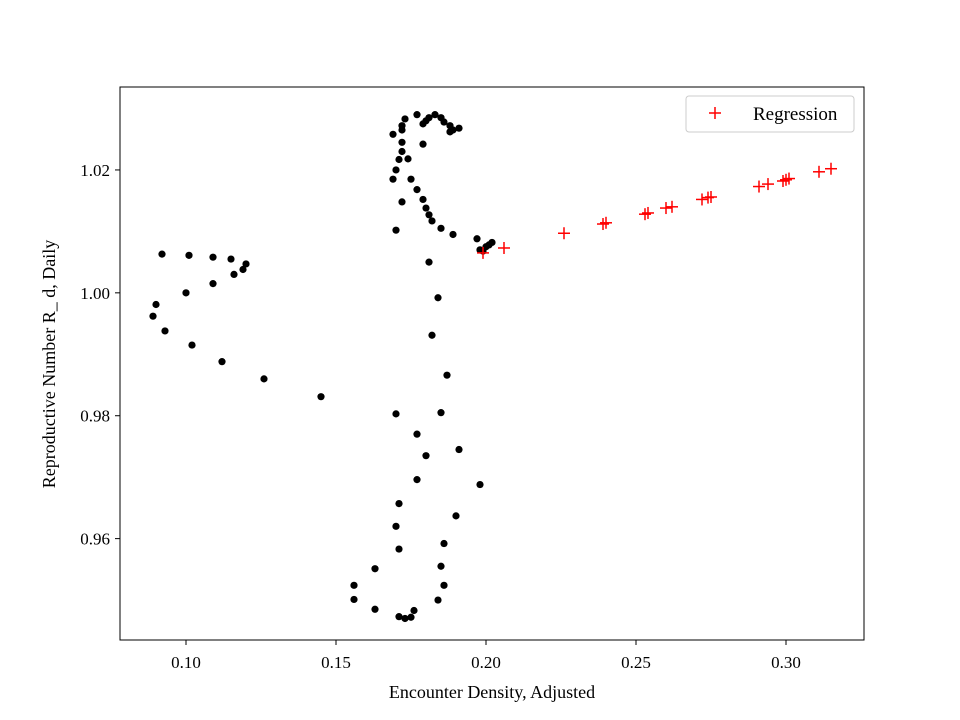 Image resolution: width=960 pixels, height=720 pixels. What do you see at coordinates (636, 662) in the screenshot?
I see `x-tick-label-3: 0.25` at bounding box center [636, 662].